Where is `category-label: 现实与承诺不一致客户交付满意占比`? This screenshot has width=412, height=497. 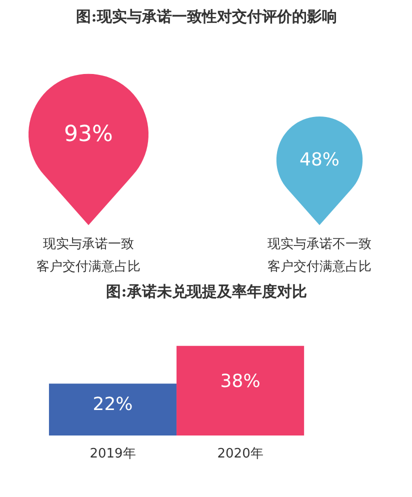
category-label: 现实与承诺不一致客户交付满意占比 is located at coordinates (320, 256).